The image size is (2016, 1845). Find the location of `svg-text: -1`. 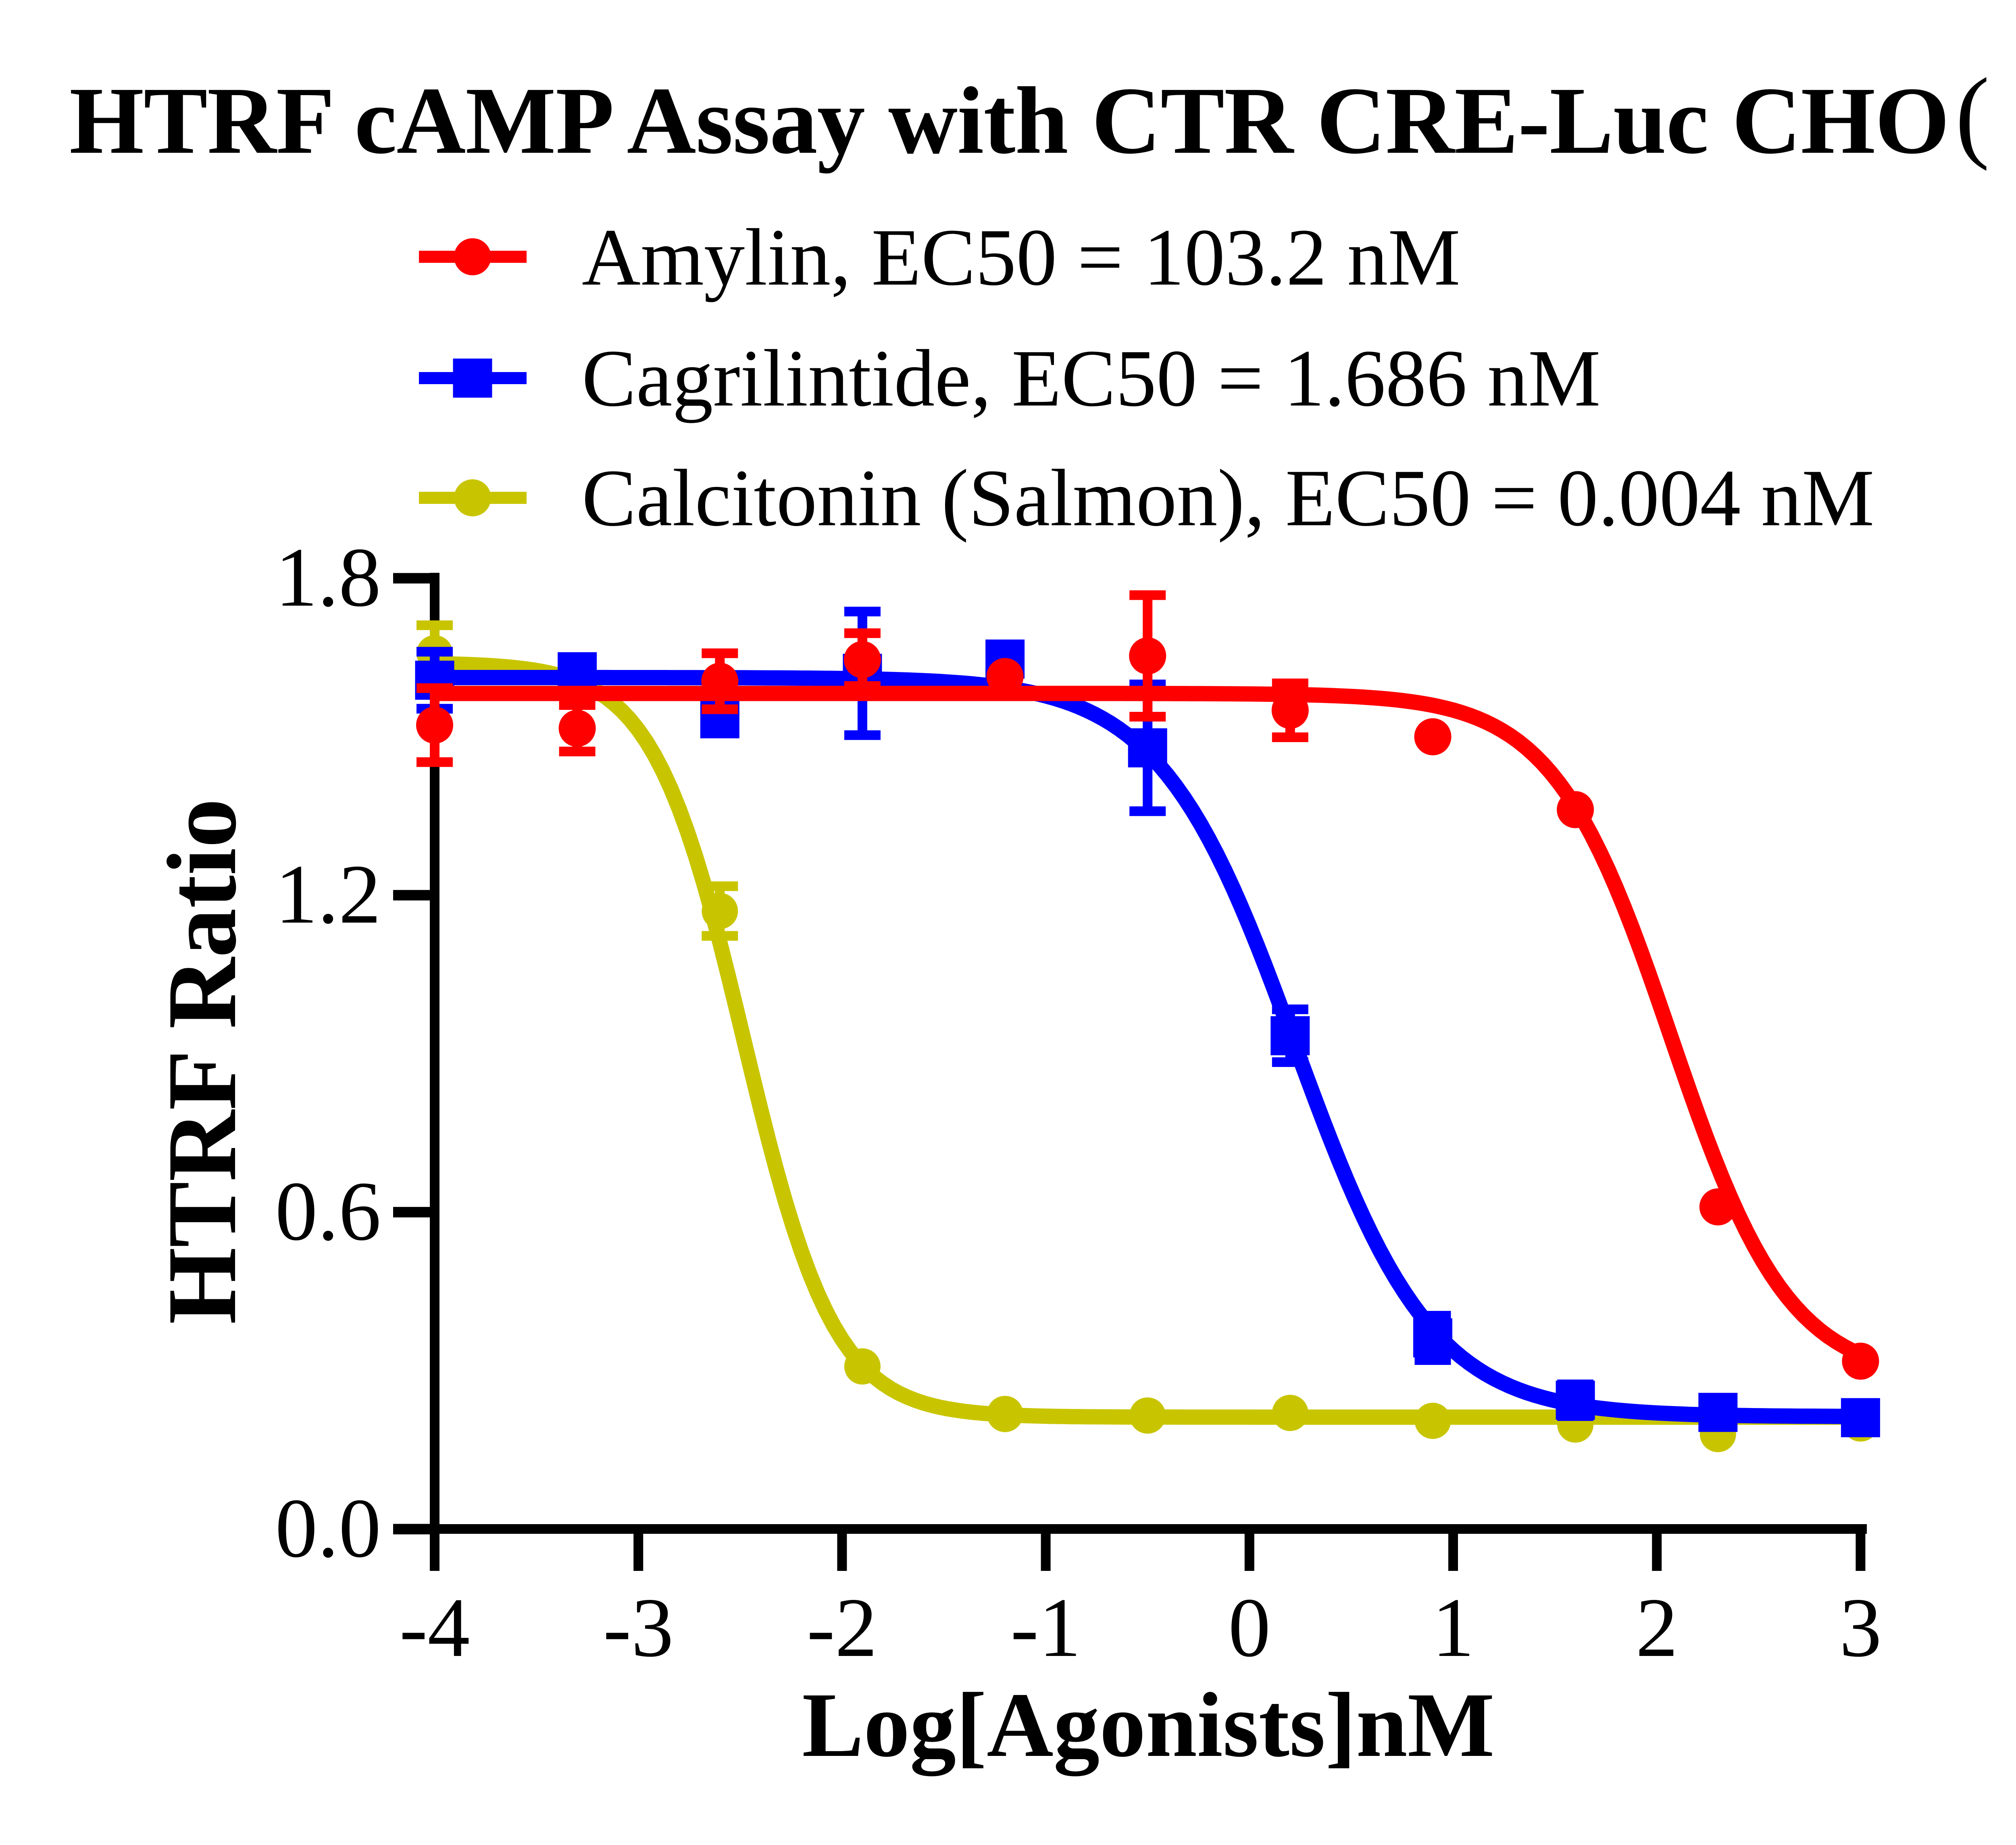

svg-text: -1 is located at coordinates (1045, 1627).